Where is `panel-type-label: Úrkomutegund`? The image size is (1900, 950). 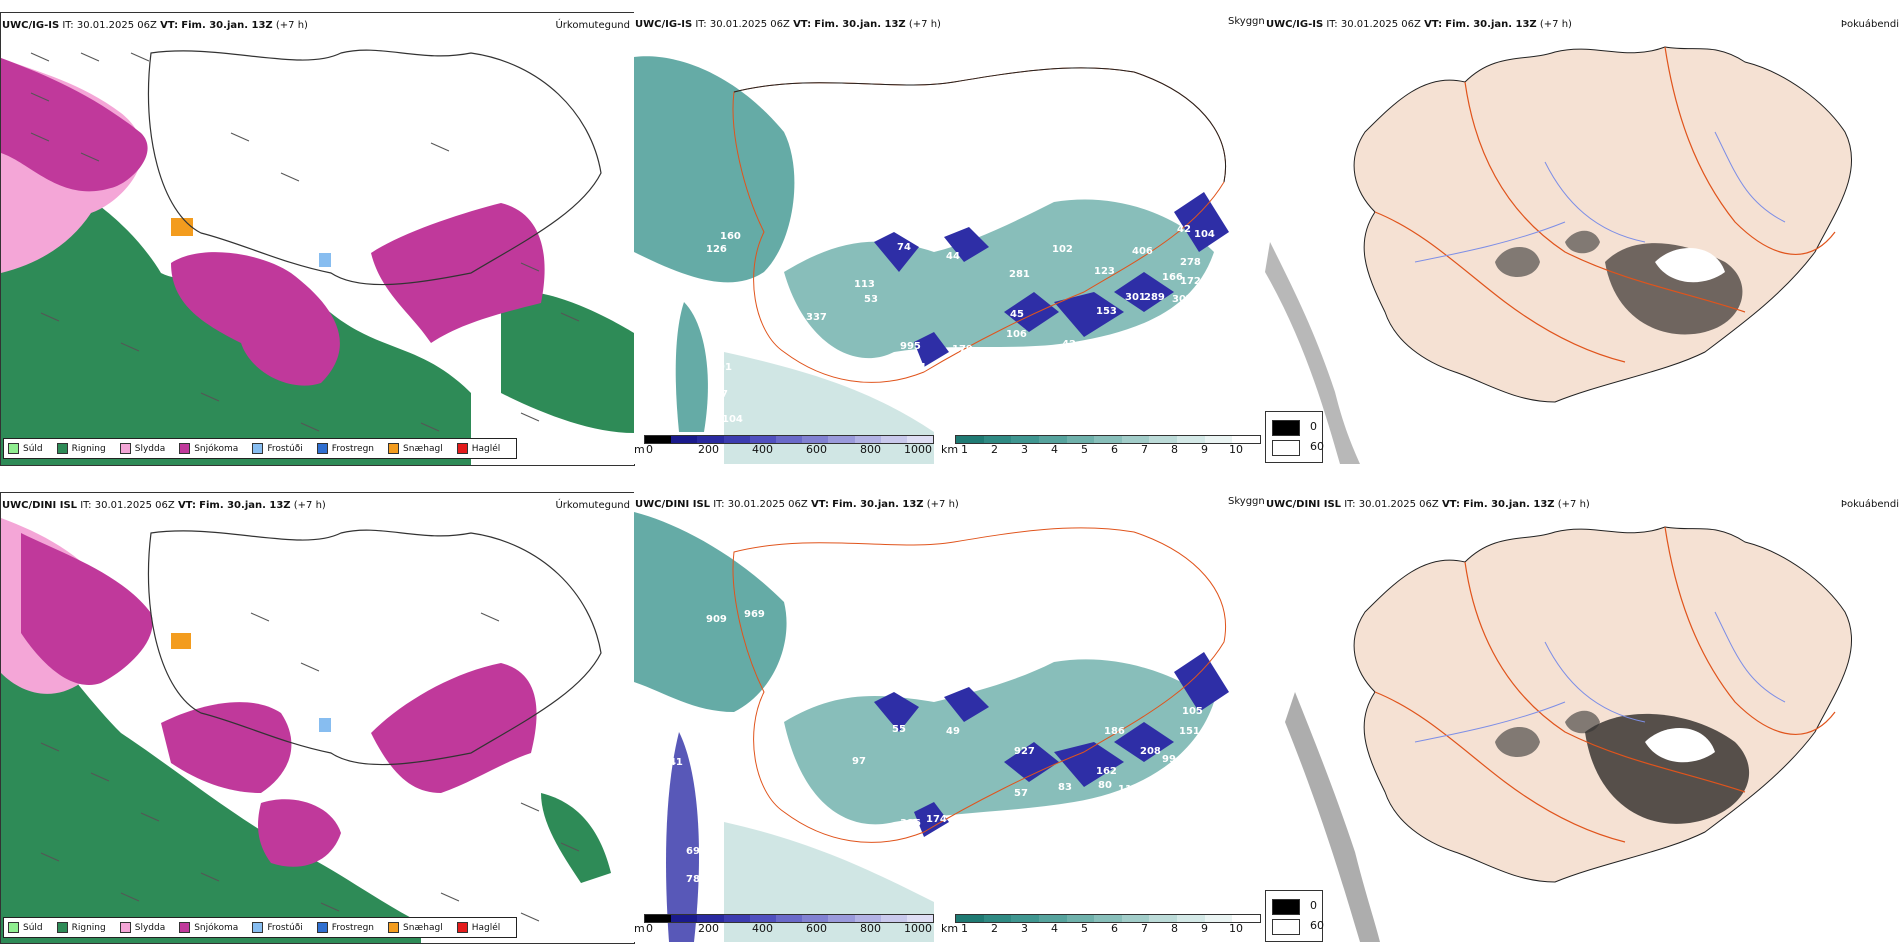
panel-type-label: Úrkomutegund is located at coordinates (592, 505).